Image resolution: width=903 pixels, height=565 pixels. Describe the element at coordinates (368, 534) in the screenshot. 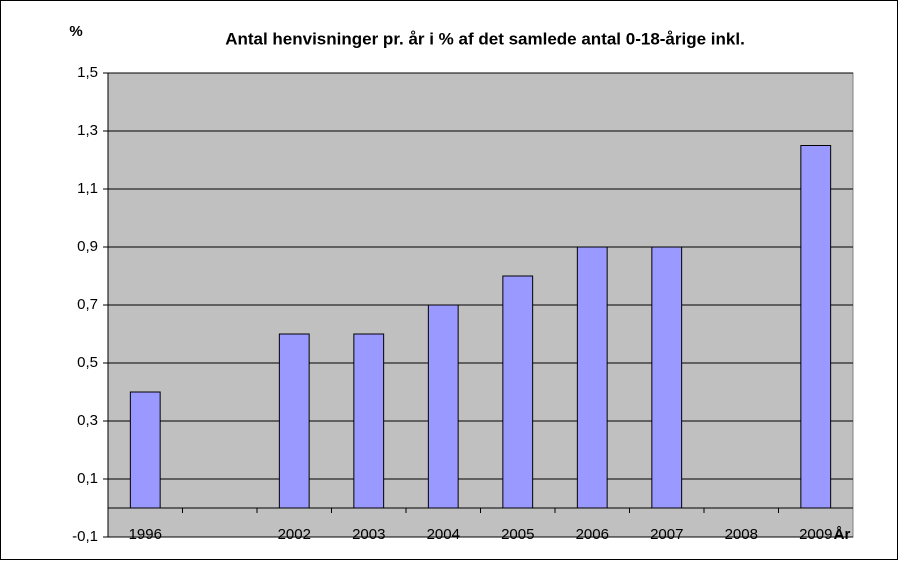

I see `x-tick-label: 2003` at that location.